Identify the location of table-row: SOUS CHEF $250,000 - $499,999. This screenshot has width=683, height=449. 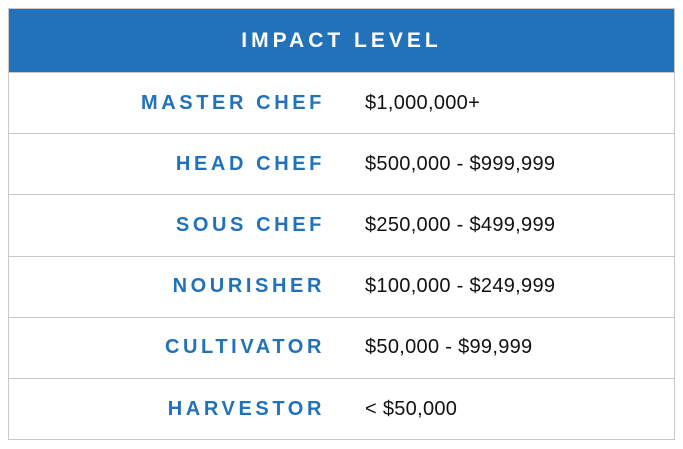
(341, 224).